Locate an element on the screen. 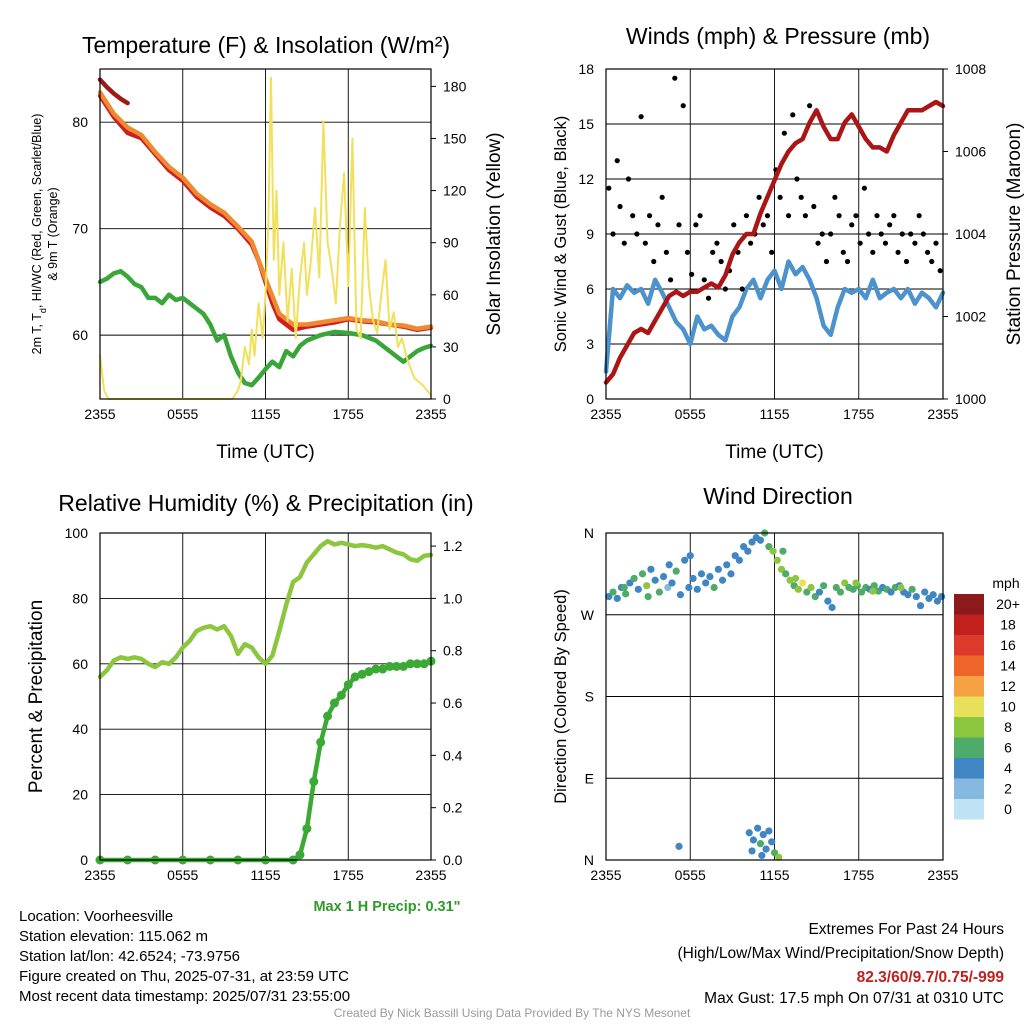  x-tick-label: 0555 is located at coordinates (690, 875).